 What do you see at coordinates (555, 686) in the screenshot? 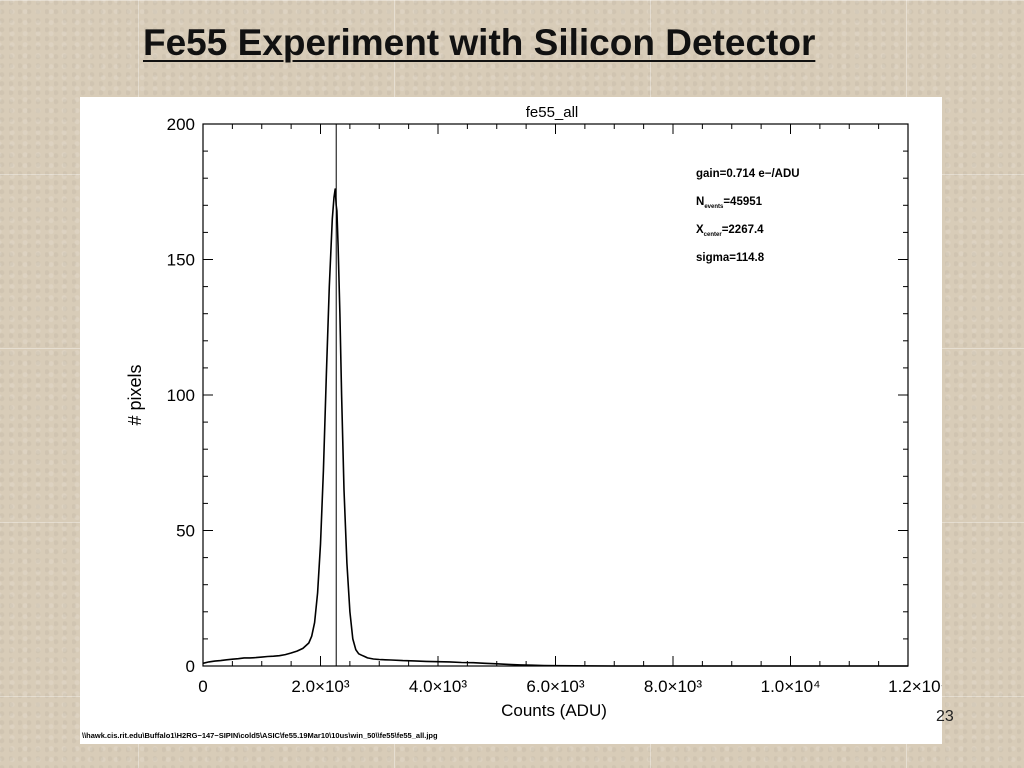
I see `x-tick-label: 6.0×10³` at bounding box center [555, 686].